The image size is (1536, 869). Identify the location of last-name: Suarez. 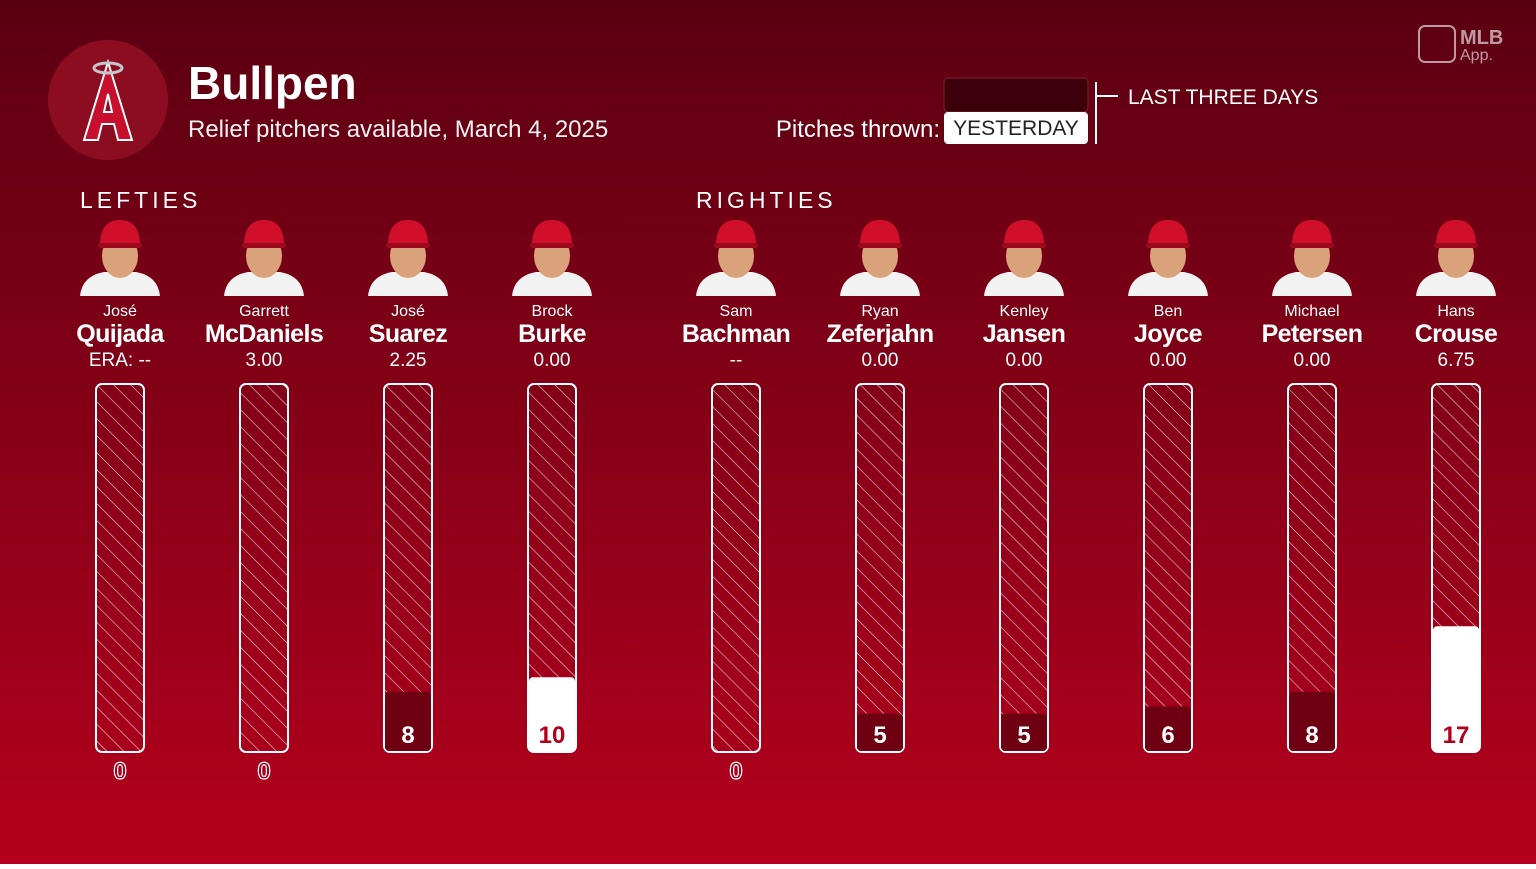
(408, 334).